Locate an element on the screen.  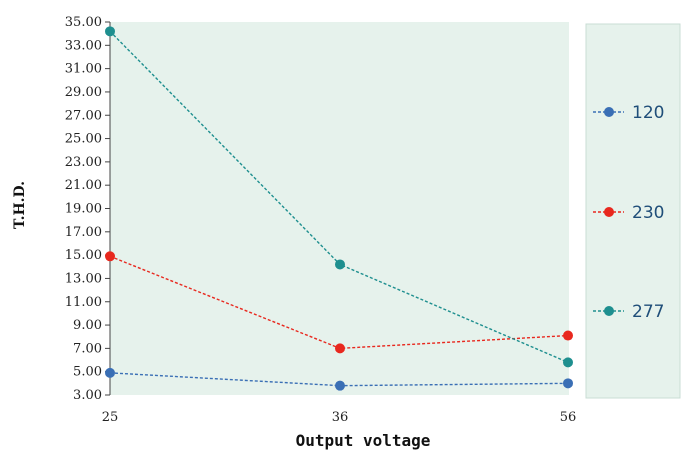
legend: 120 230 277 is located at coordinates (628, 212).